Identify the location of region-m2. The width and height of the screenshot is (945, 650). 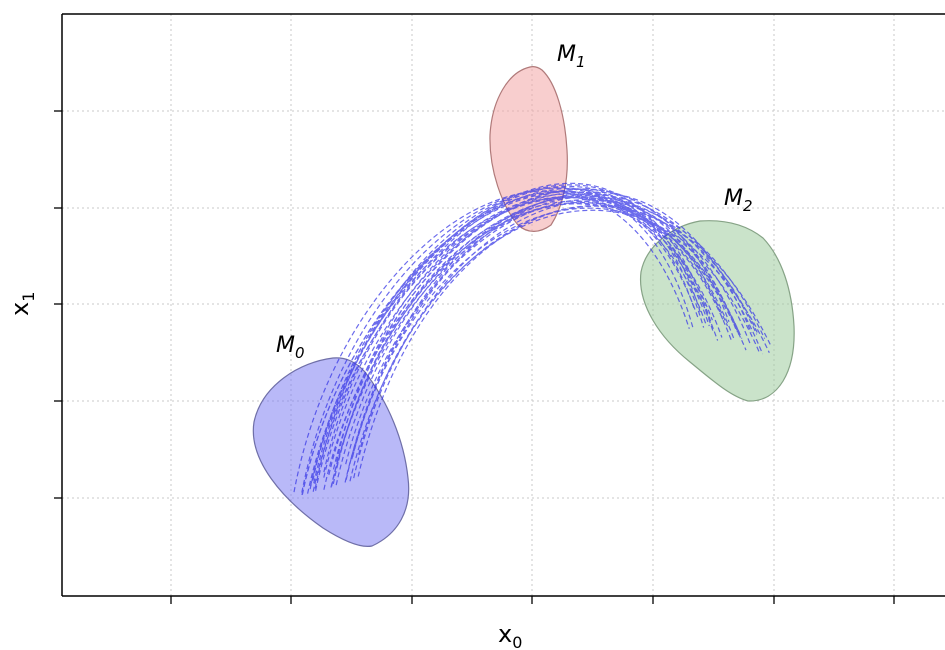
(717, 311).